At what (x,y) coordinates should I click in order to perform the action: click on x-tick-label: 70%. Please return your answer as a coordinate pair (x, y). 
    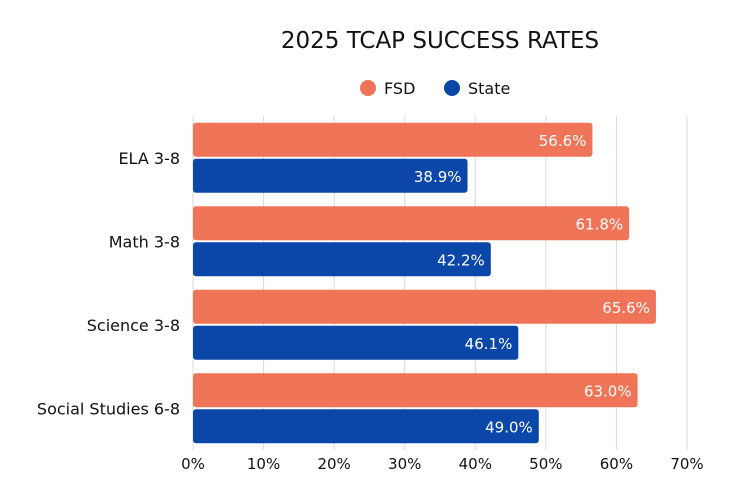
    Looking at the image, I should click on (686, 464).